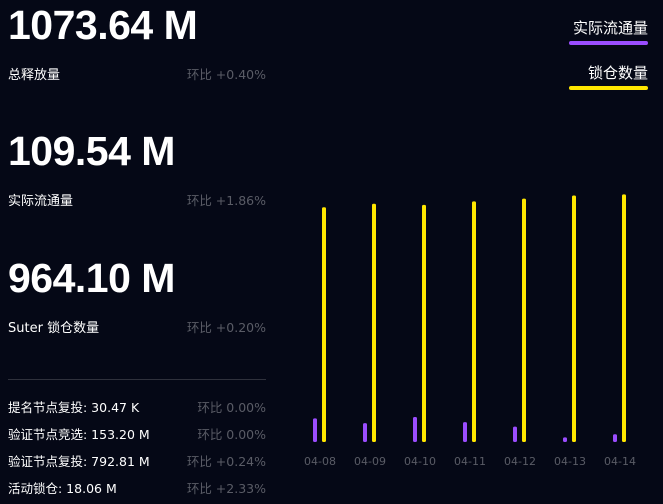  What do you see at coordinates (54, 328) in the screenshot?
I see `stat-label: Suter 锁仓数量` at bounding box center [54, 328].